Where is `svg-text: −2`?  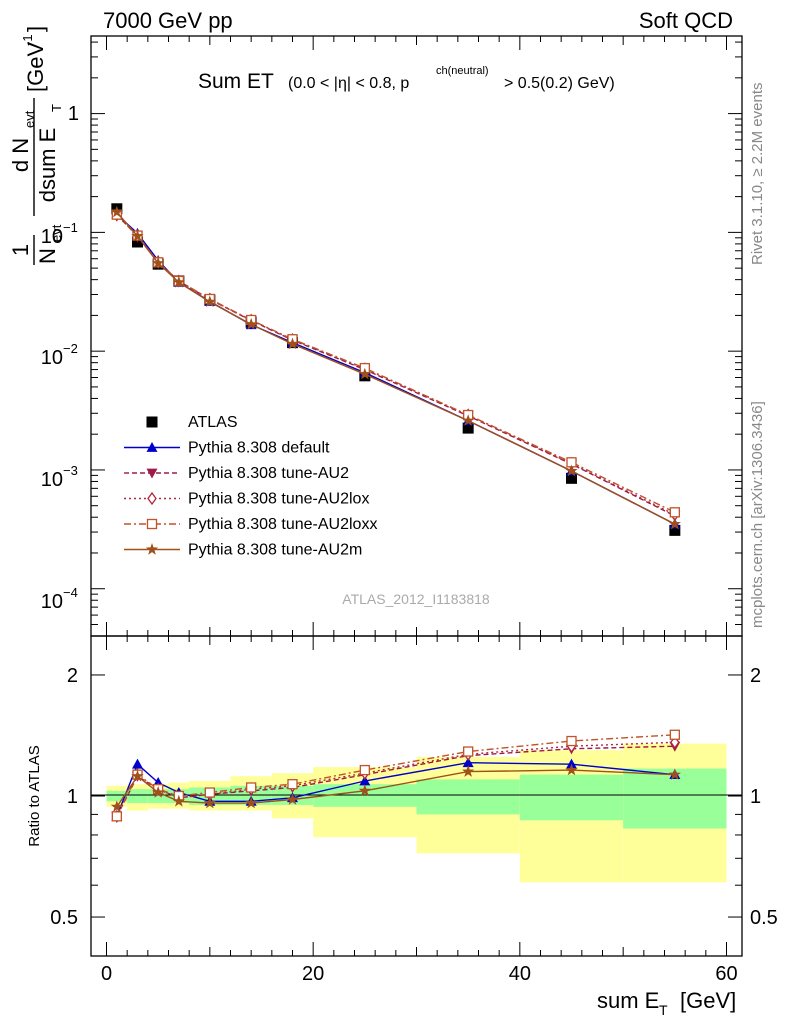 svg-text: −2 is located at coordinates (70, 348).